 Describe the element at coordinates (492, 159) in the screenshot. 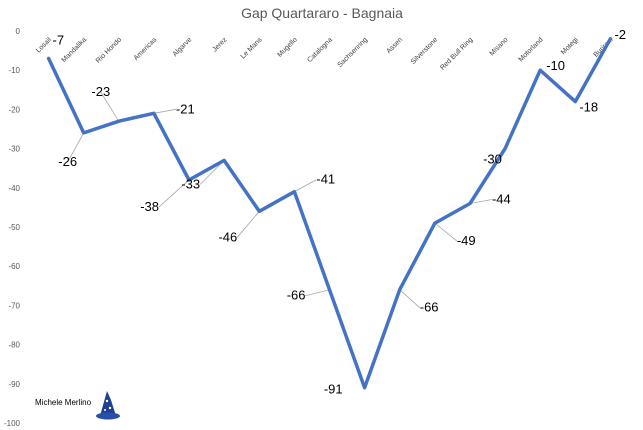

I see `data-label: -30` at that location.